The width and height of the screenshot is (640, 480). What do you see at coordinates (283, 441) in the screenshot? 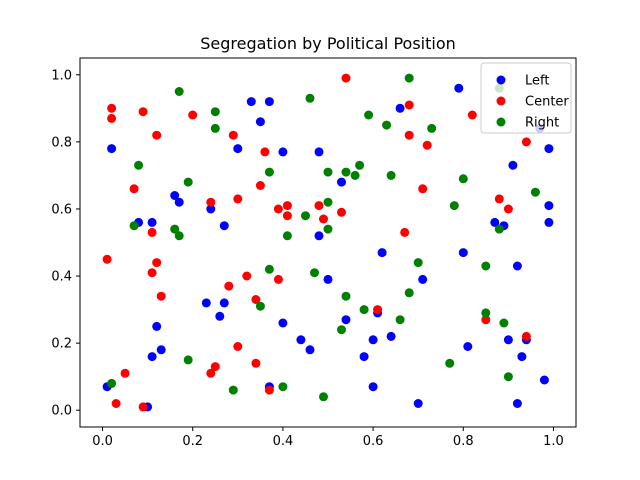
I see `x-tick-label: 0.4` at bounding box center [283, 441].